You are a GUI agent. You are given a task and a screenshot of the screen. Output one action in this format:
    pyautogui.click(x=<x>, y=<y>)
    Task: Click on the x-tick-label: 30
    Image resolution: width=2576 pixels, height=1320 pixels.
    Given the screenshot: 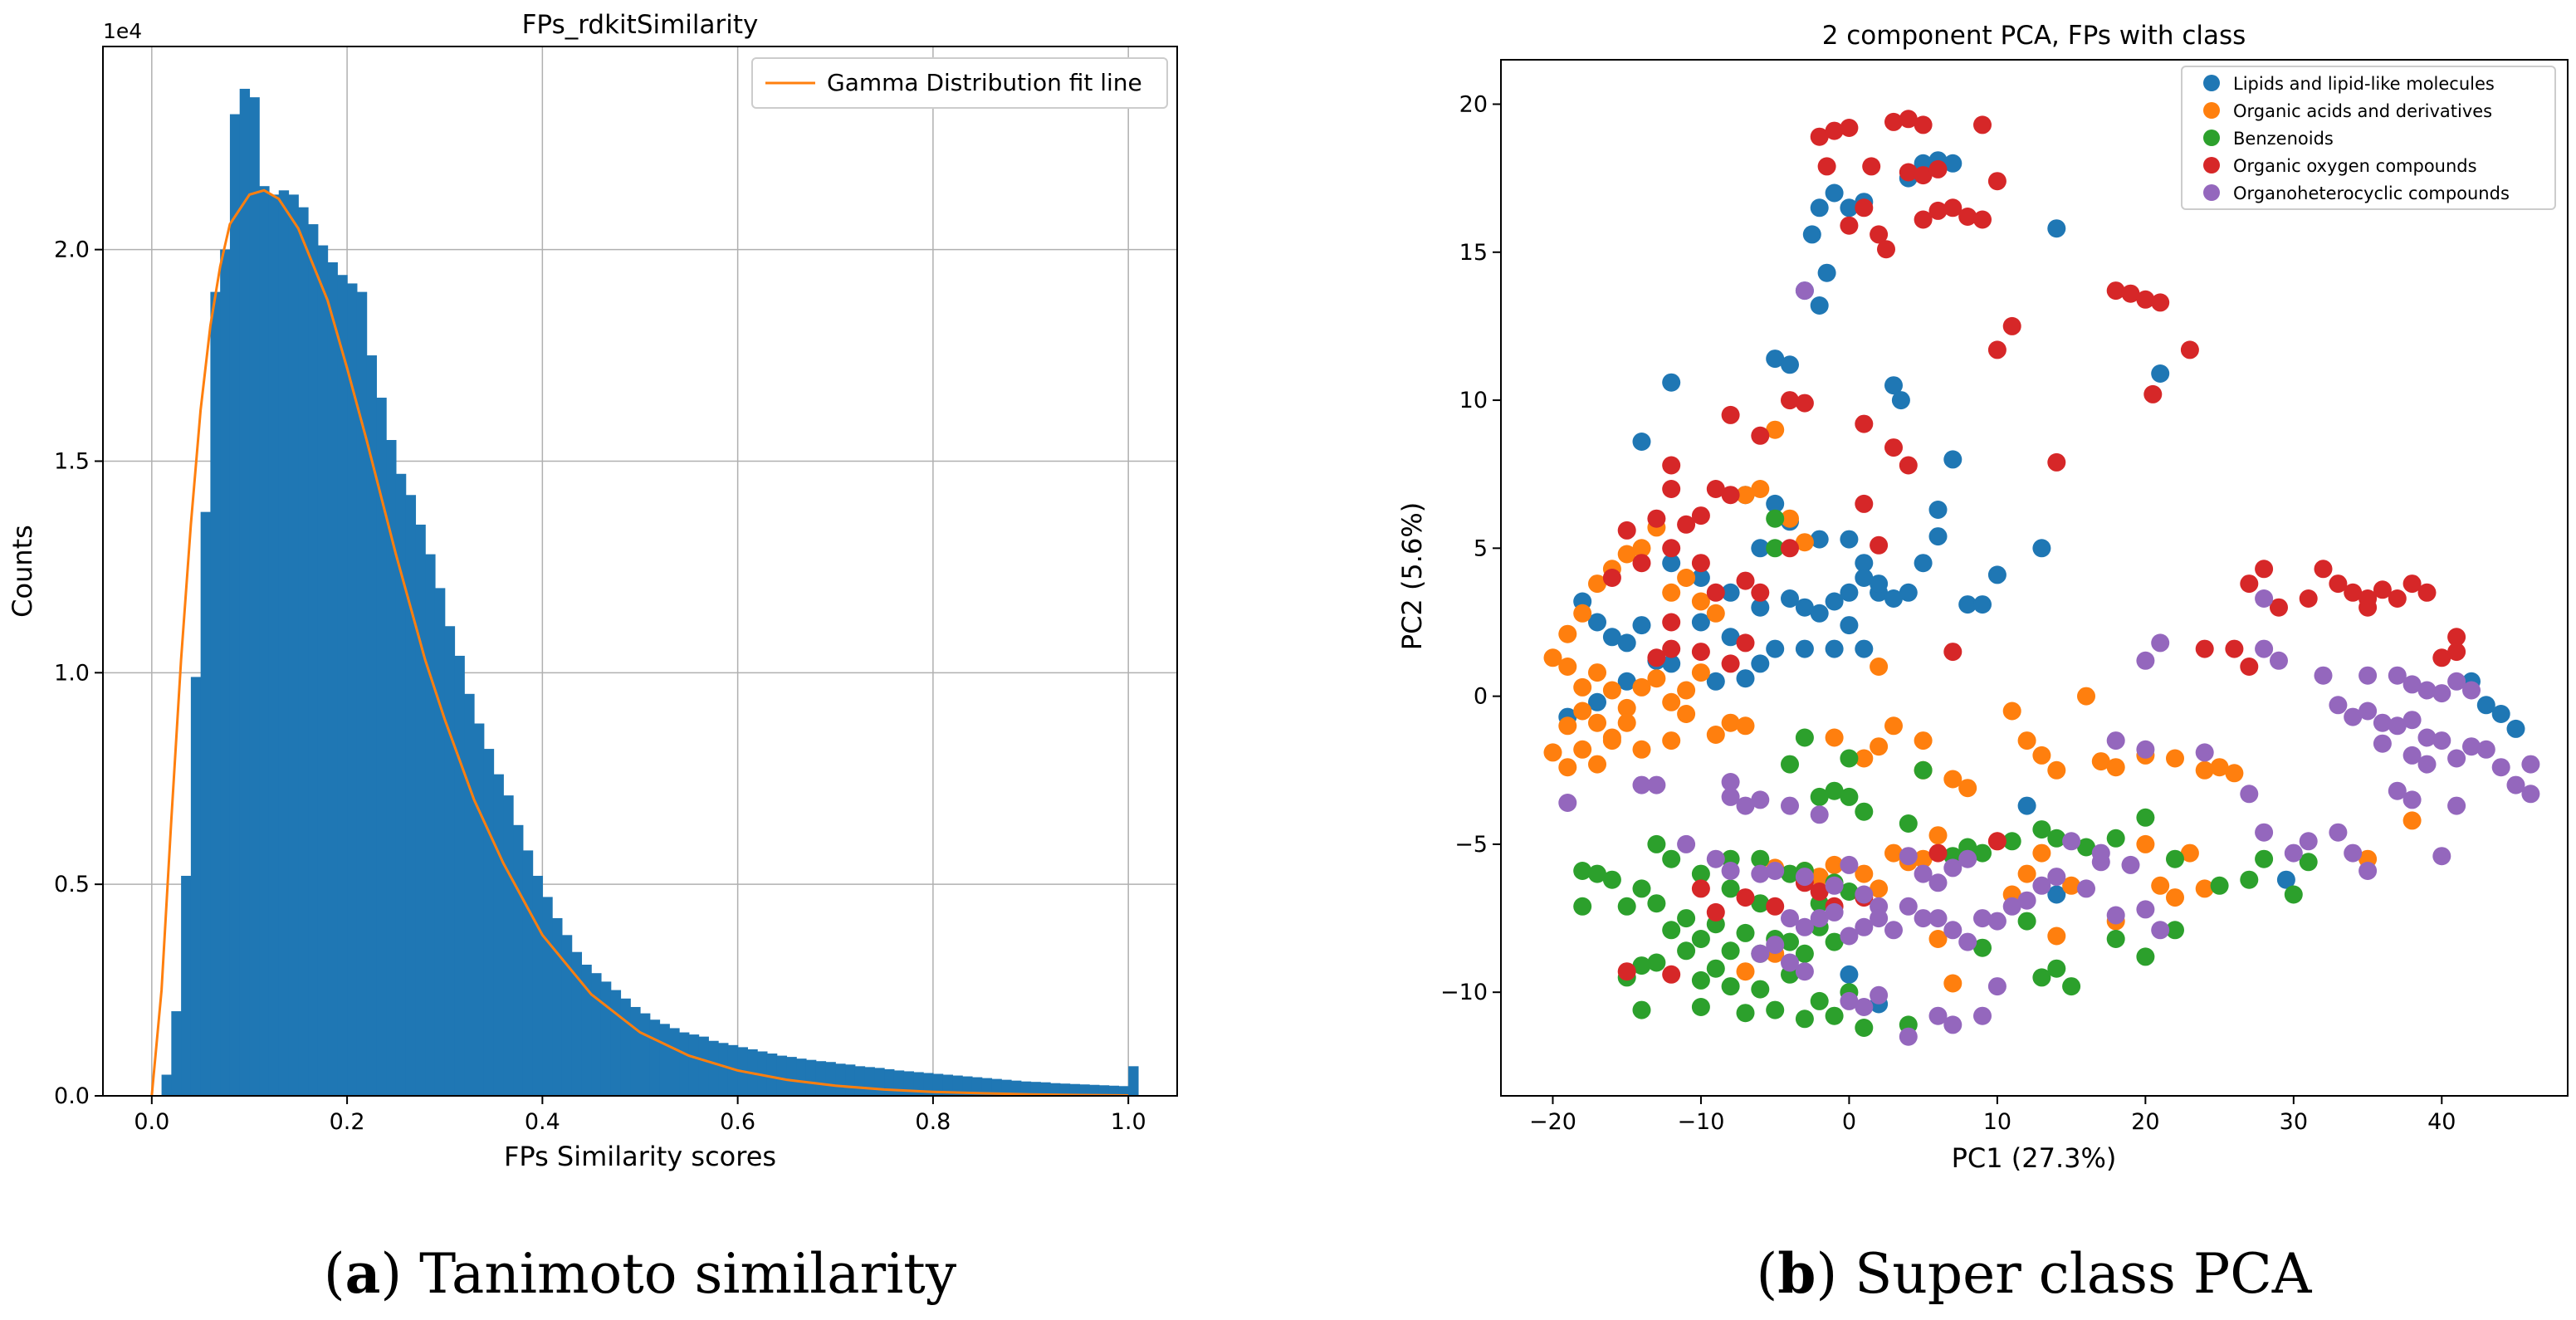 What is the action you would take?
    pyautogui.click(x=2294, y=1122)
    